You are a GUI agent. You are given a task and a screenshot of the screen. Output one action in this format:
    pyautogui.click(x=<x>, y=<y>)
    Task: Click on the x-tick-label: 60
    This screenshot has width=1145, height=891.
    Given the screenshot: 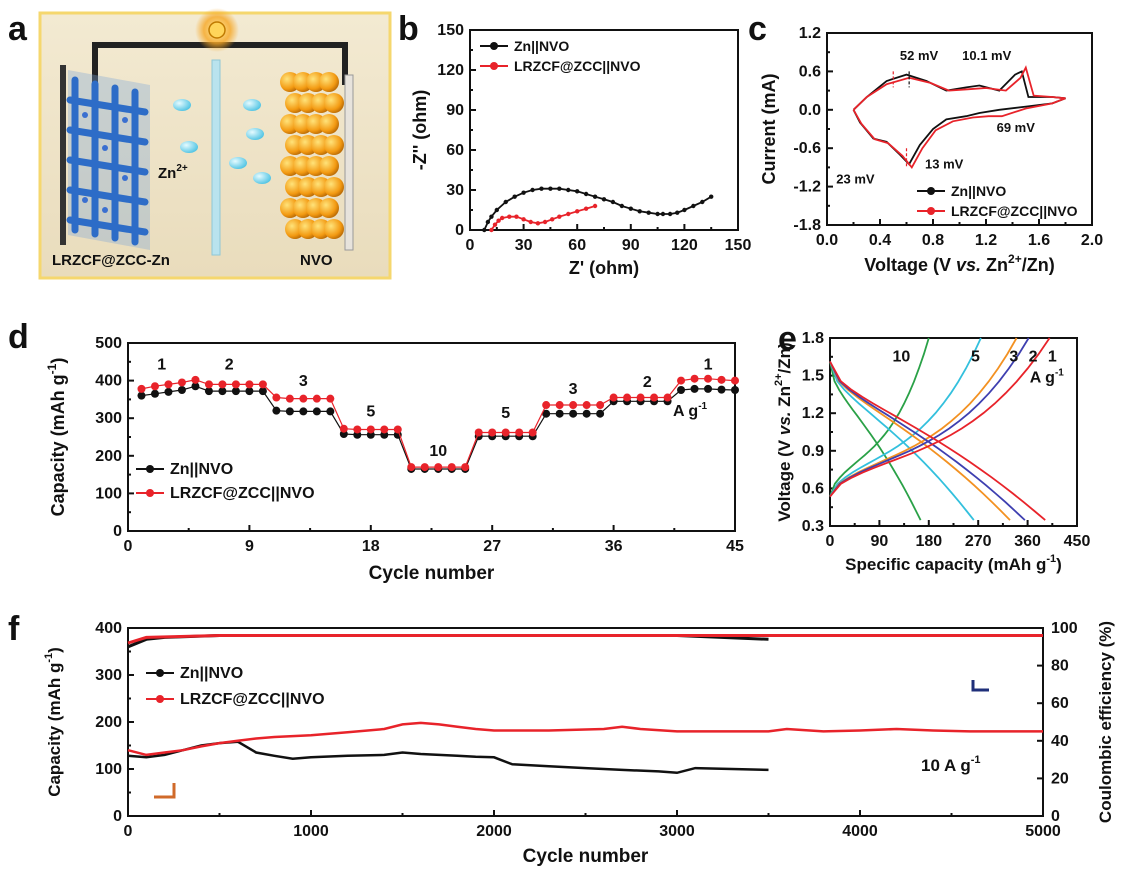 What is the action you would take?
    pyautogui.click(x=577, y=245)
    